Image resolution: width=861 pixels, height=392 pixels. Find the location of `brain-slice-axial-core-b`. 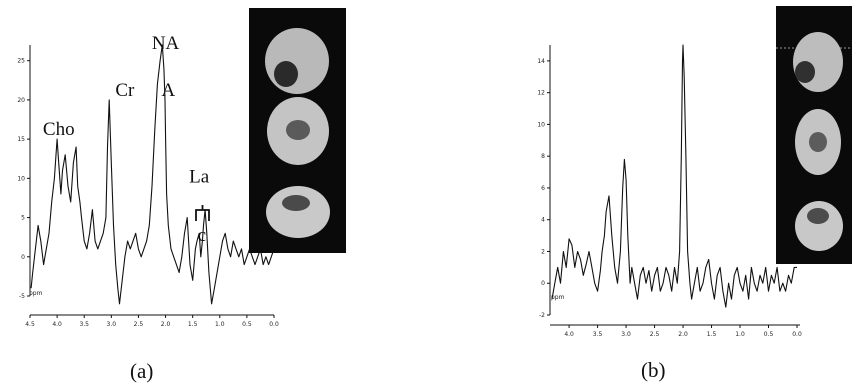

brain-slice-axial-core-b is located at coordinates (818, 216).